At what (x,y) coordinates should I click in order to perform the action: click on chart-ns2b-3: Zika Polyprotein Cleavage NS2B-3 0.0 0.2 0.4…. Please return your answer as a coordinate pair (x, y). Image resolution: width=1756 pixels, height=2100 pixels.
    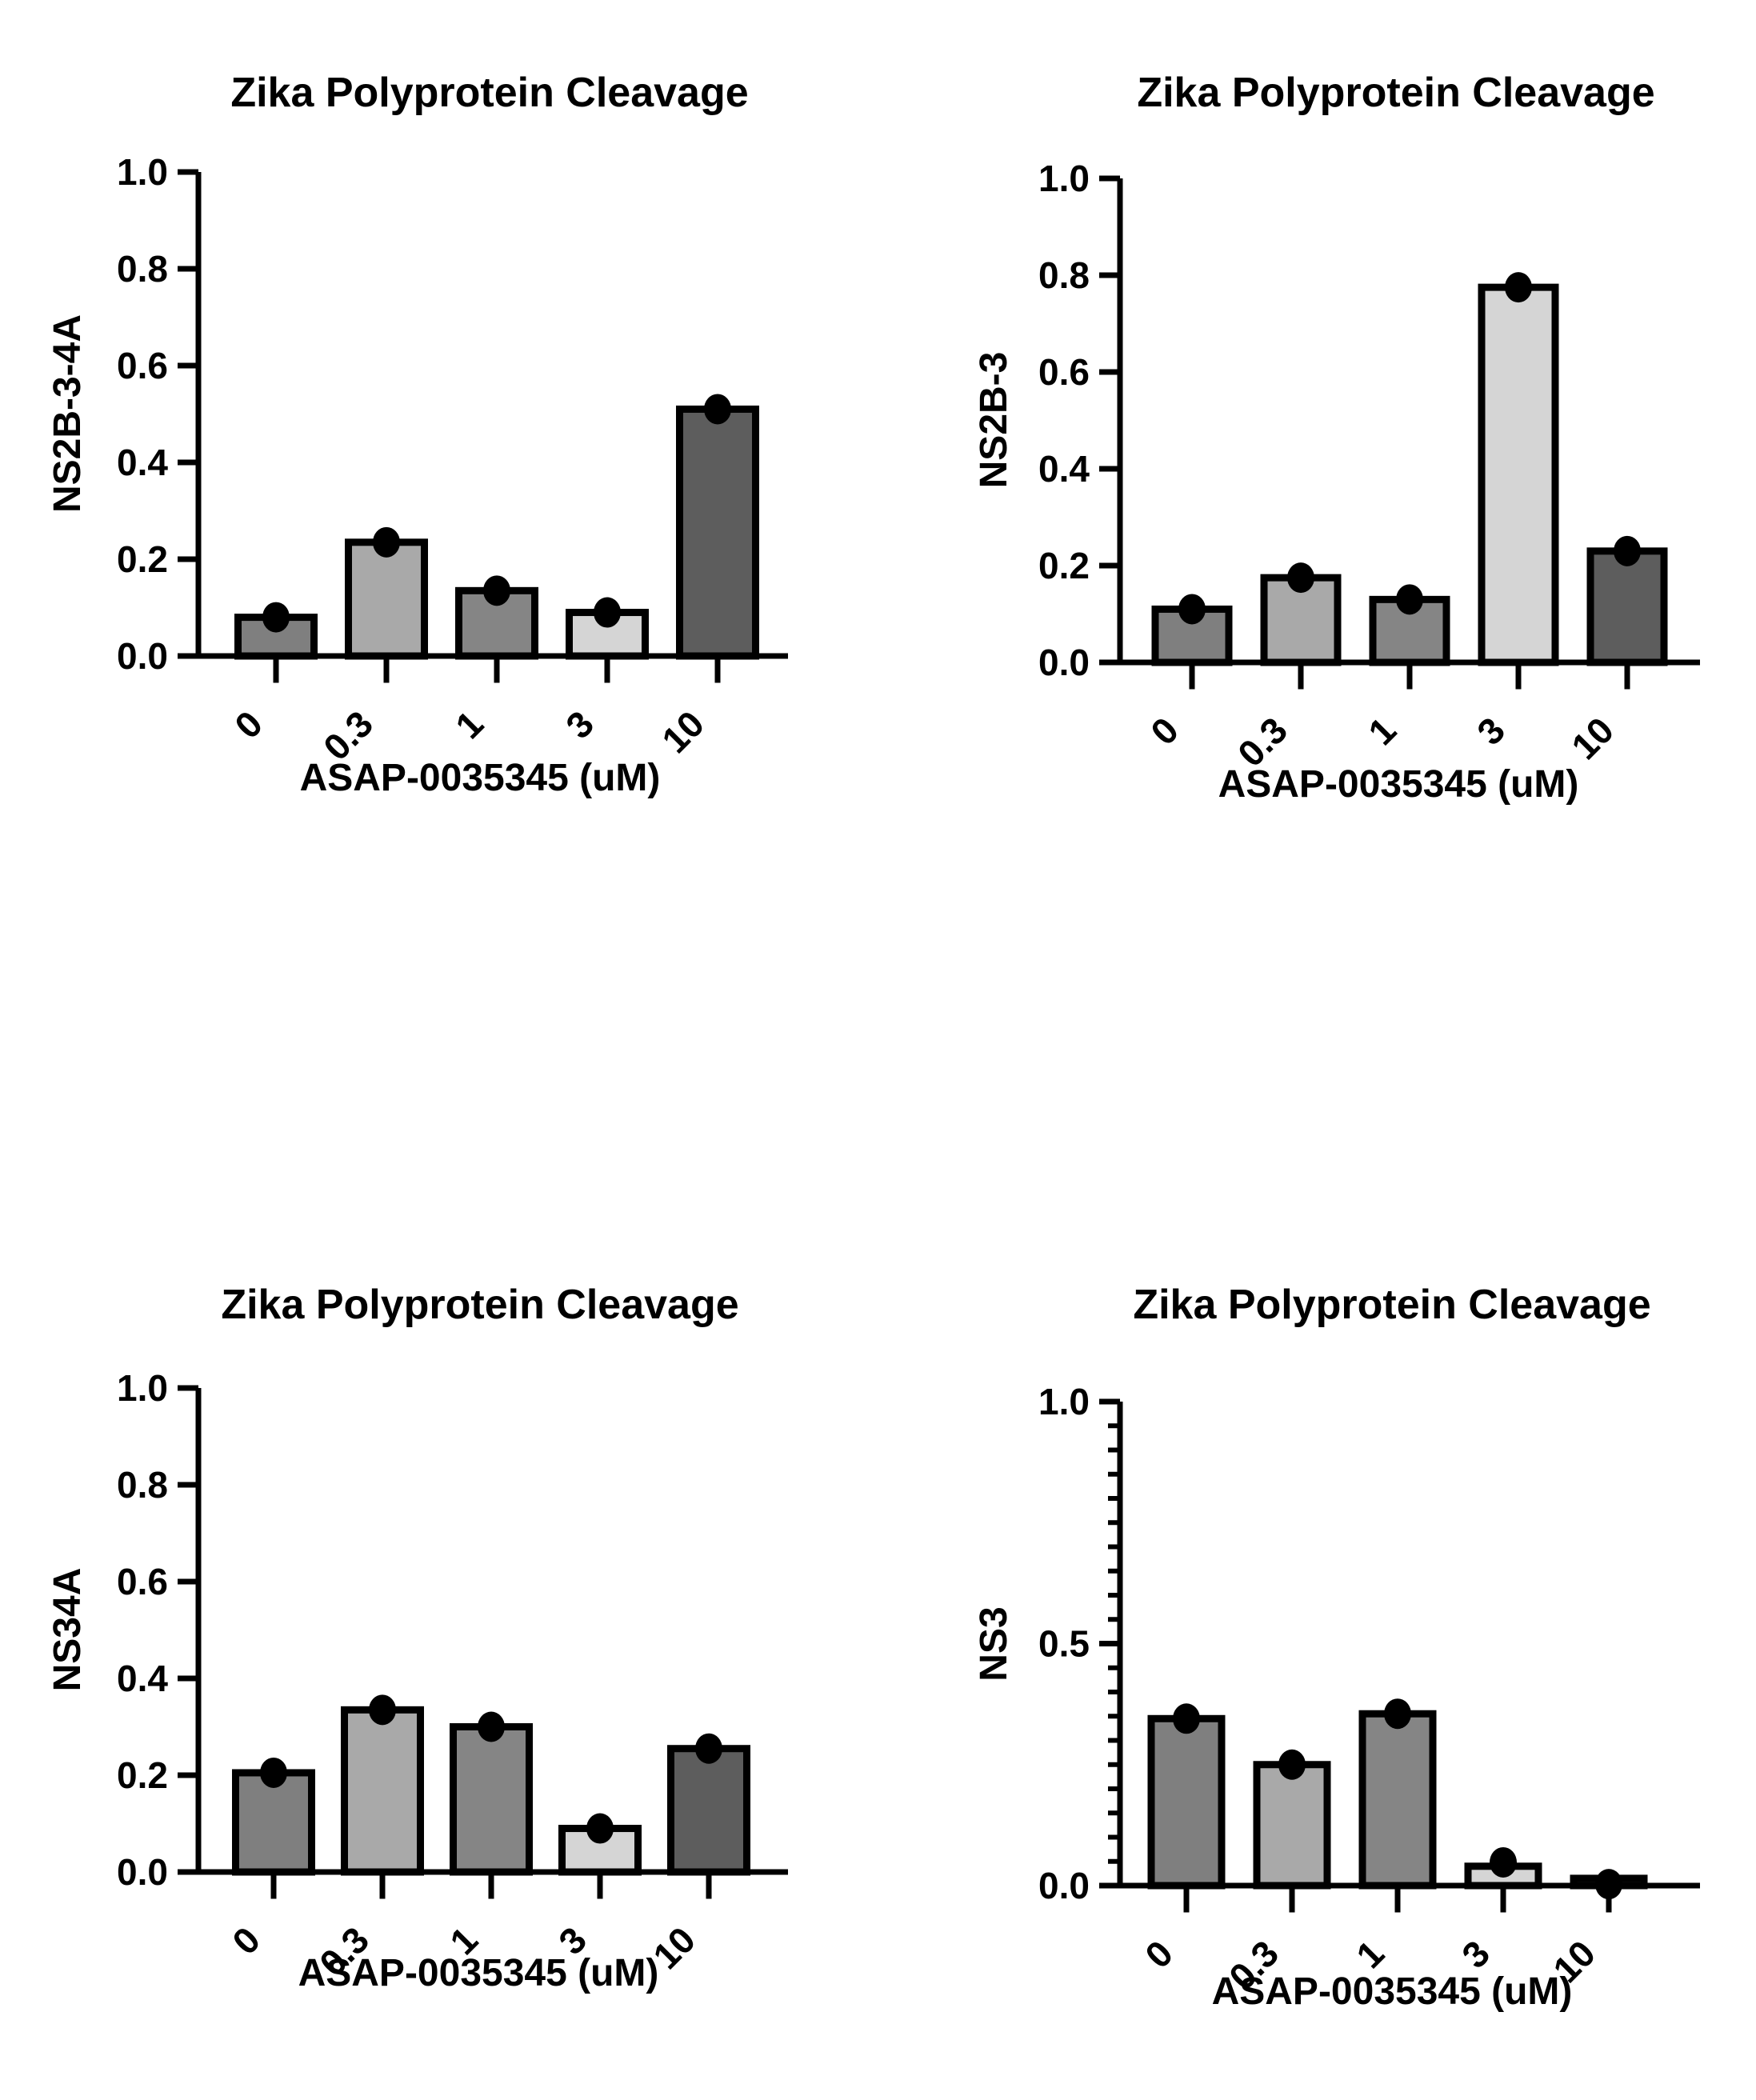
    Looking at the image, I should click on (1336, 438).